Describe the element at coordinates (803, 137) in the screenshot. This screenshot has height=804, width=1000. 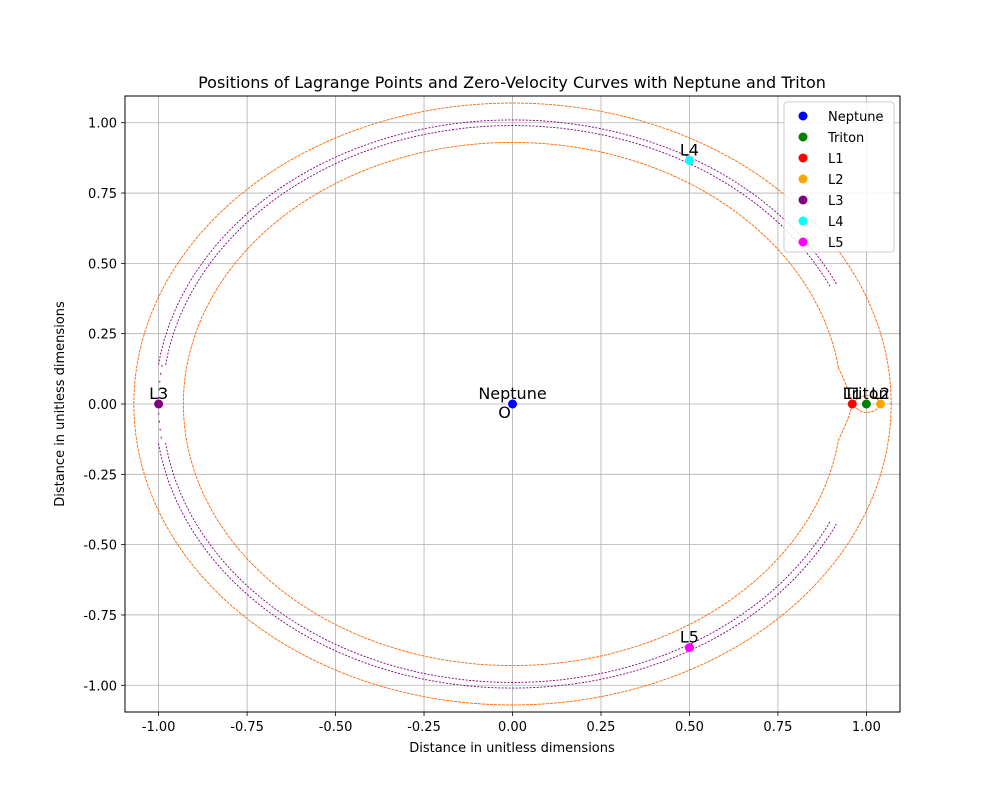
I see `legend-marker-triton` at that location.